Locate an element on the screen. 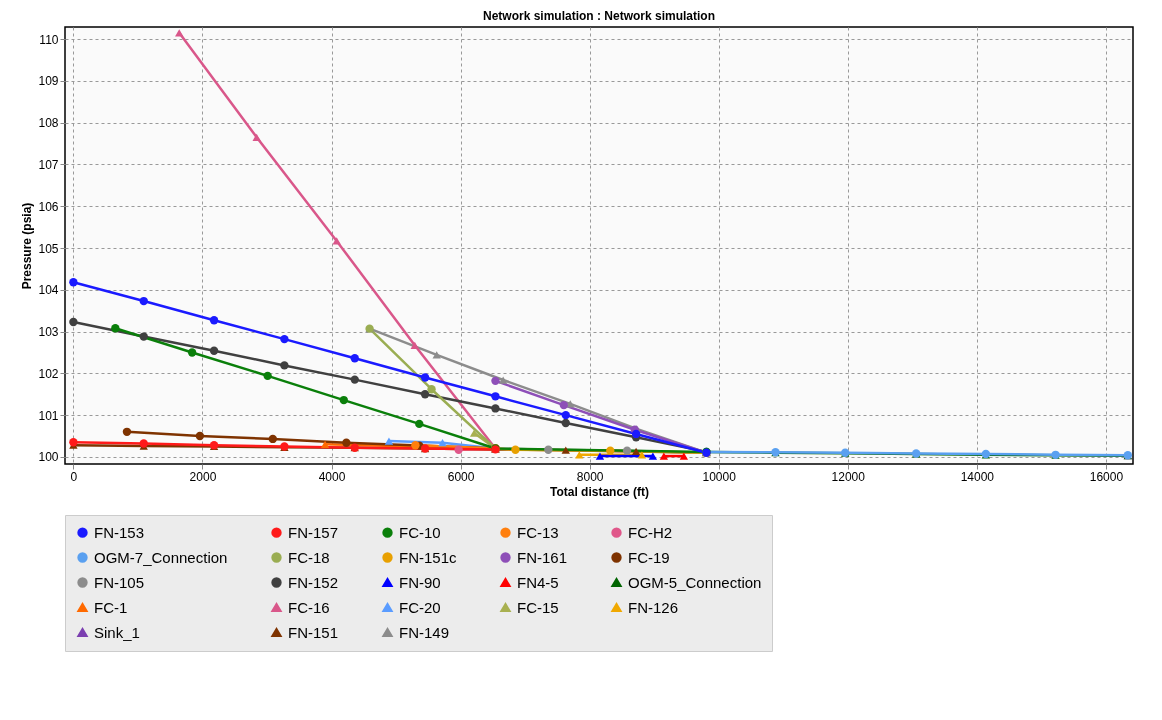  y-tick-label: 100 is located at coordinates (48, 457).